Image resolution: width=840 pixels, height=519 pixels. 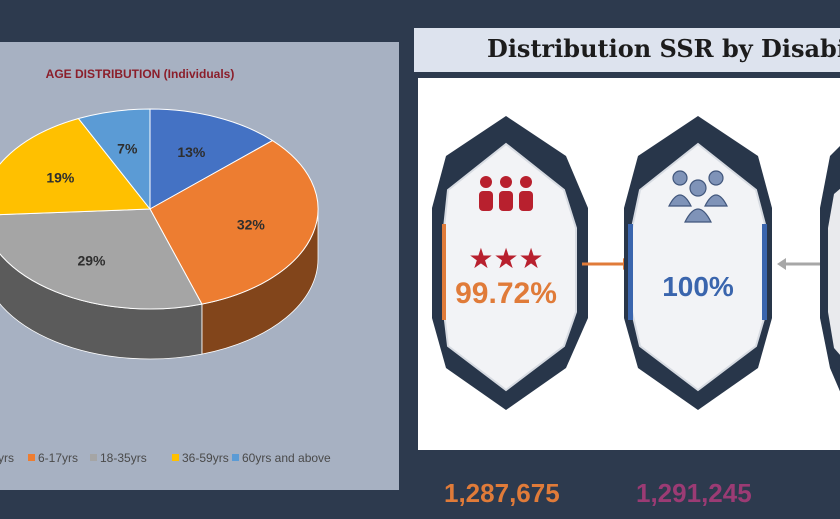 What do you see at coordinates (502, 493) in the screenshot?
I see `total-count-1: 1,287,675` at bounding box center [502, 493].